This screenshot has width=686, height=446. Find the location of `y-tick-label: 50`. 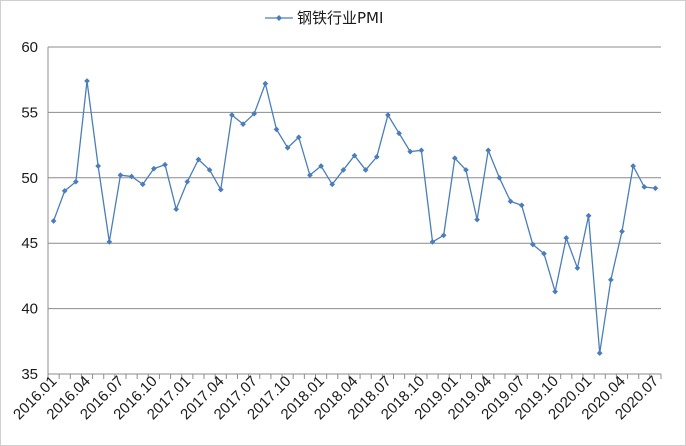

y-tick-label: 50 is located at coordinates (29, 178).